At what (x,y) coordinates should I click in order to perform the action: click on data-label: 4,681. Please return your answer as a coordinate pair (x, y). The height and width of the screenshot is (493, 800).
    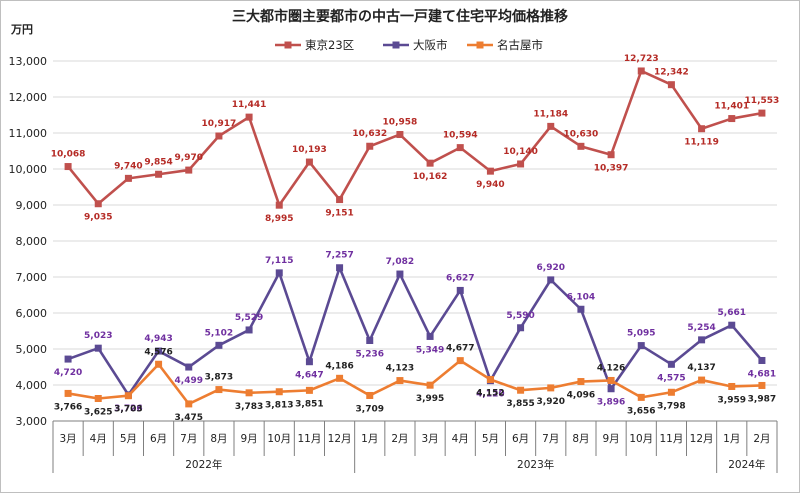
    Looking at the image, I should click on (762, 374).